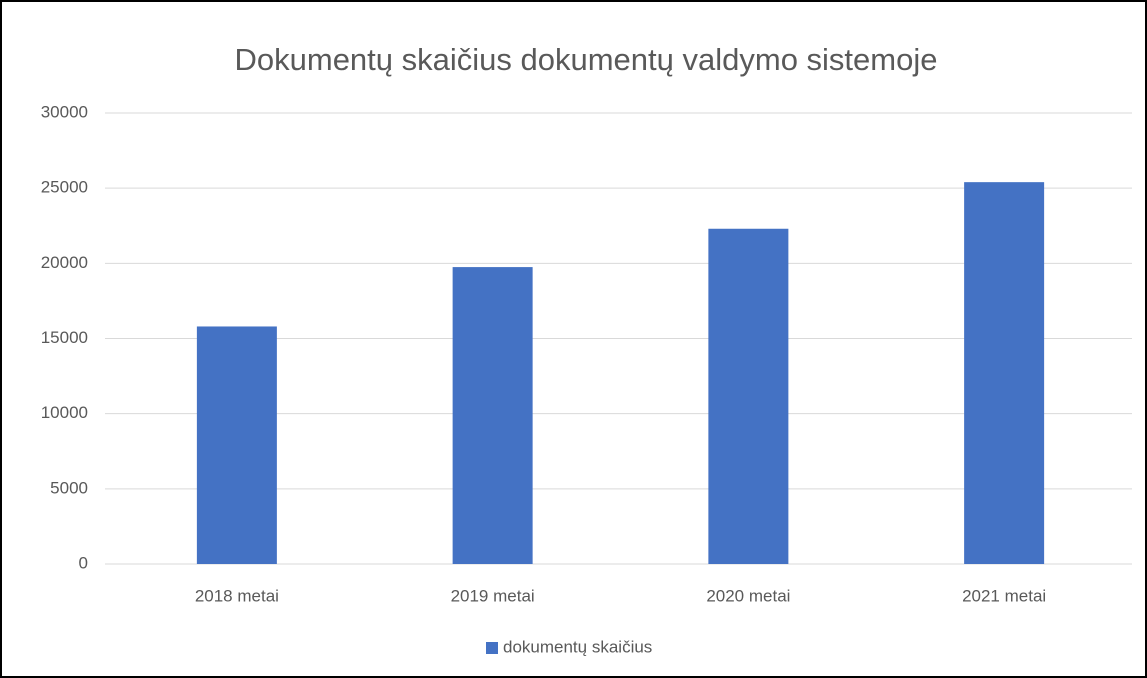  What do you see at coordinates (577, 646) in the screenshot?
I see `legend-label: dokumentų skaičius` at bounding box center [577, 646].